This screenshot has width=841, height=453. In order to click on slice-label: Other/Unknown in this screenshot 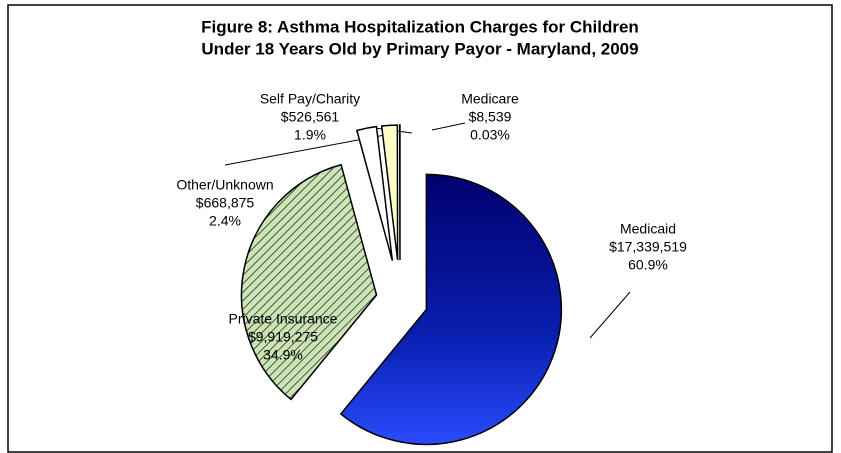, I will do `click(224, 185)`.